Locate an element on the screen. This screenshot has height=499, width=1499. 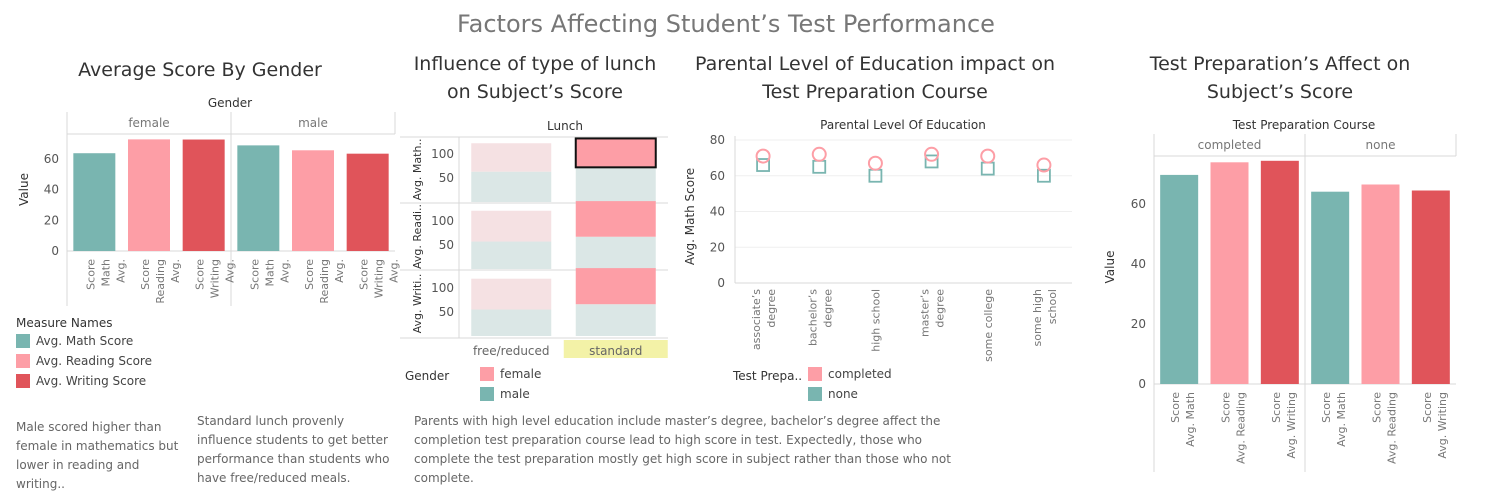
legend-item-female: female is located at coordinates (510, 374).